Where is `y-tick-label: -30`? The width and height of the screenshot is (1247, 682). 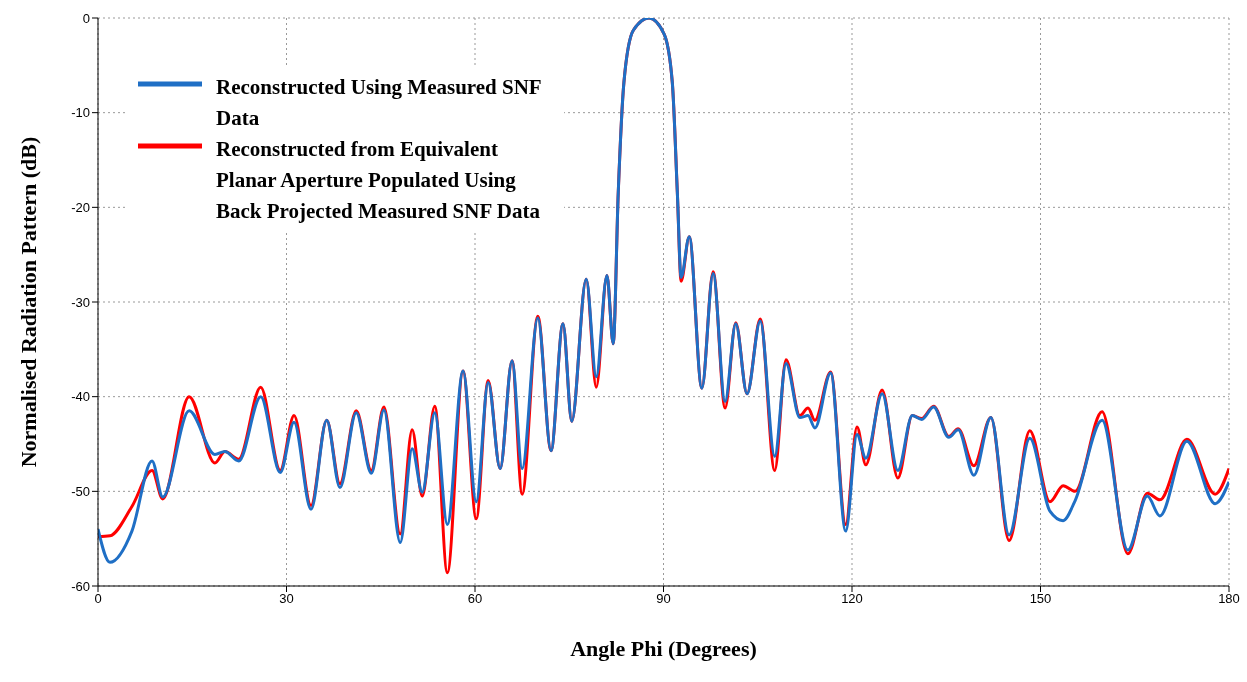
y-tick-label: -30 is located at coordinates (80, 302).